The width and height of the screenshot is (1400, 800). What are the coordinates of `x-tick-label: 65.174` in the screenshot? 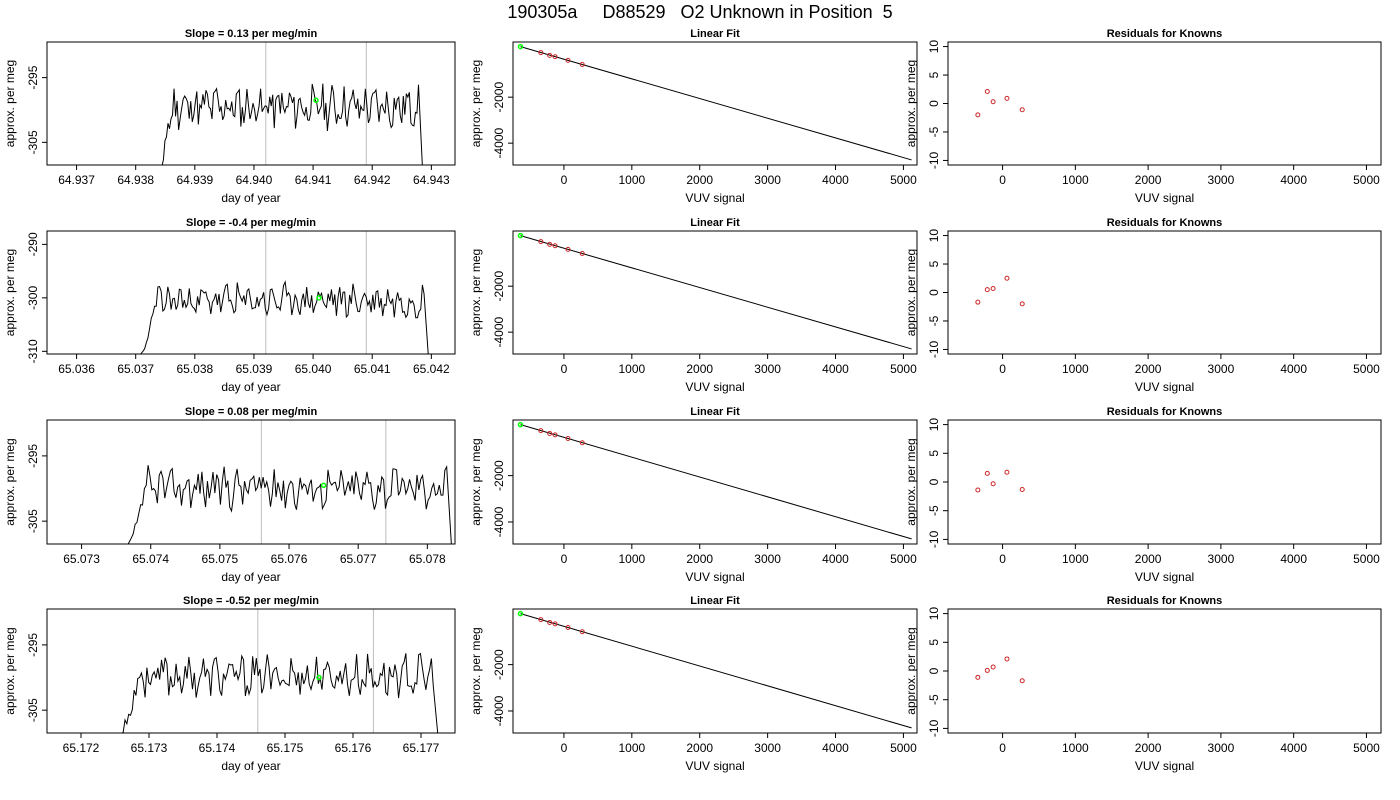 It's located at (217, 748).